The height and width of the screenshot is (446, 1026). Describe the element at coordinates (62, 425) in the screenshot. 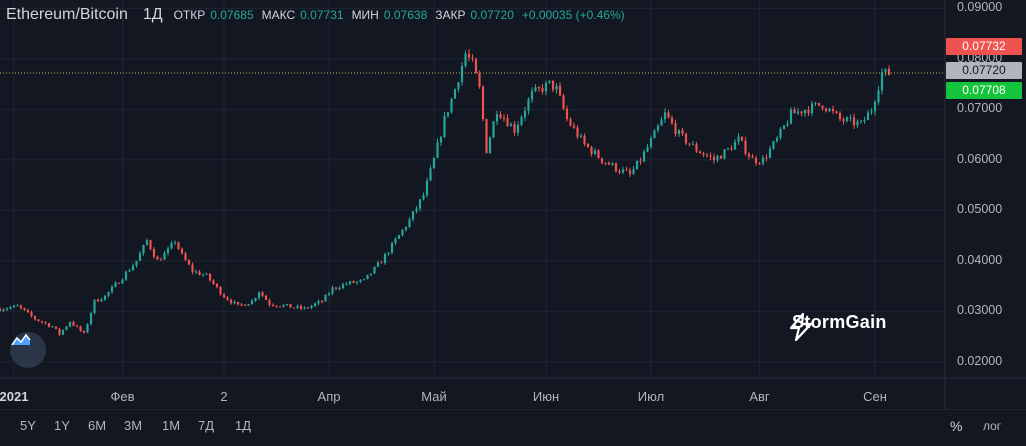

I see `timeframe-button-1y: 1Y` at that location.